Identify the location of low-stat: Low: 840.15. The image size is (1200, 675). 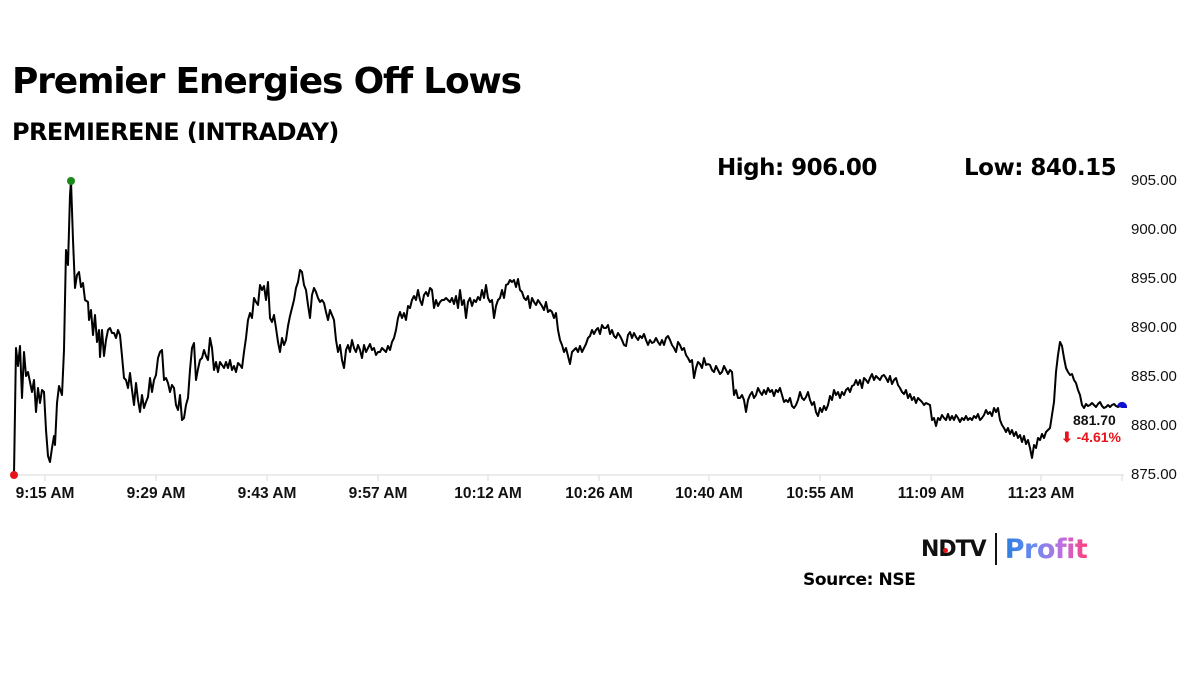
(1040, 168).